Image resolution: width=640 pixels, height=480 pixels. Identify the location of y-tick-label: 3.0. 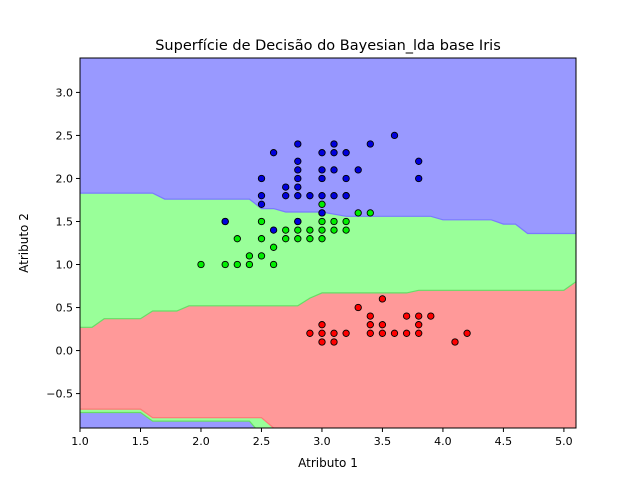
(65, 92).